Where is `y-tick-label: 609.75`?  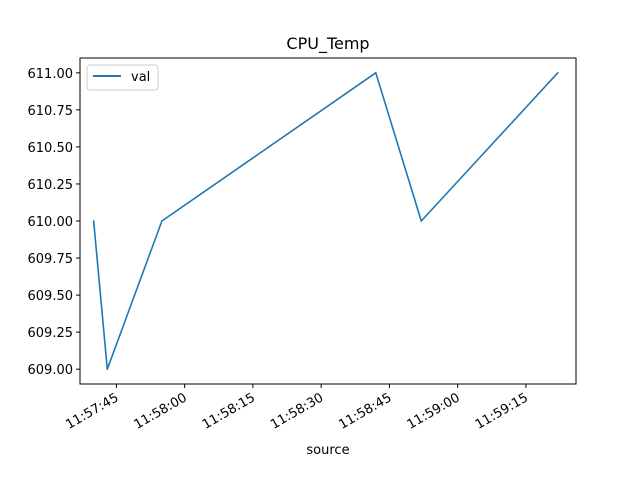 y-tick-label: 609.75 is located at coordinates (51, 259).